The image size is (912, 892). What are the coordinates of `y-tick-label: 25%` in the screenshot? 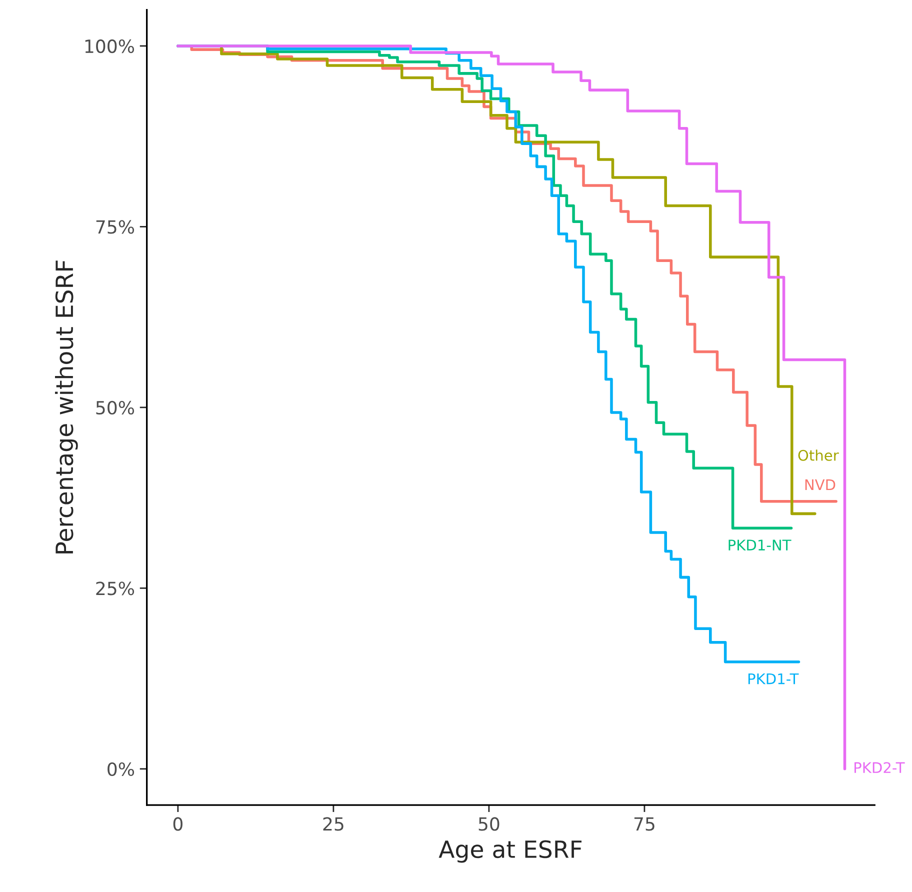 It's located at (115, 589).